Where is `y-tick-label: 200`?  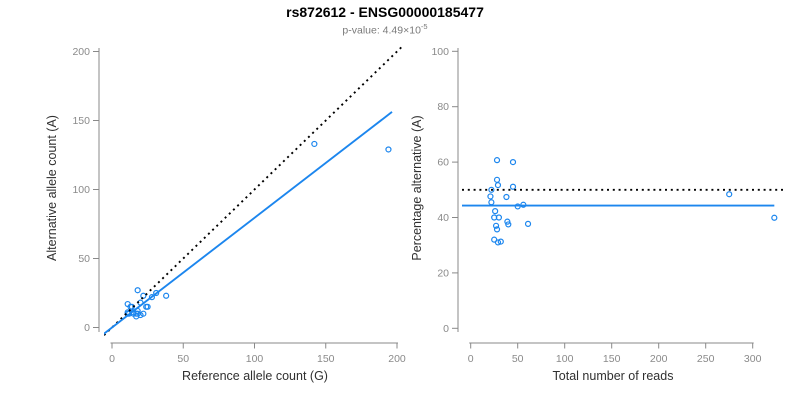
y-tick-label: 200 is located at coordinates (81, 52).